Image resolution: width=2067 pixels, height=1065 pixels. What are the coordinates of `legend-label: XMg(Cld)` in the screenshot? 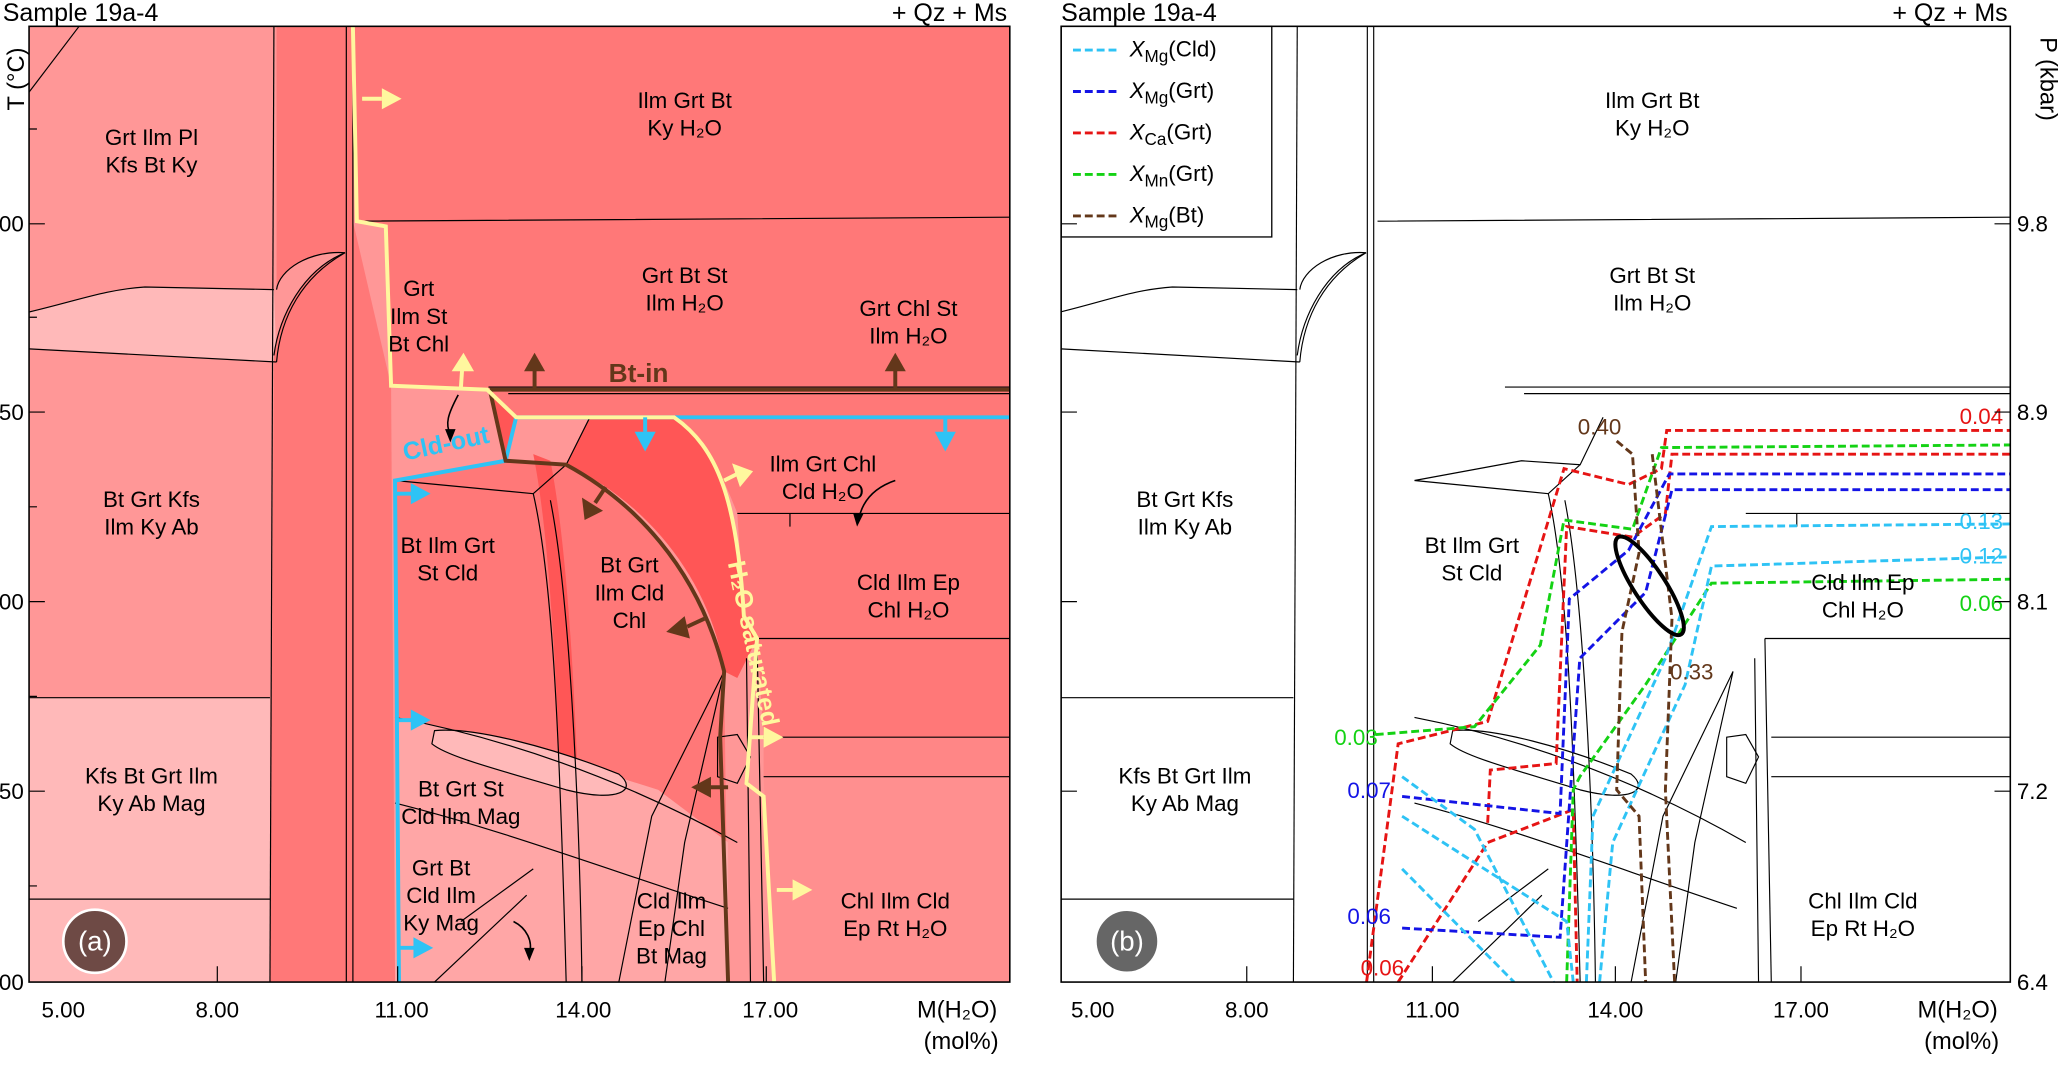 It's located at (1173, 51).